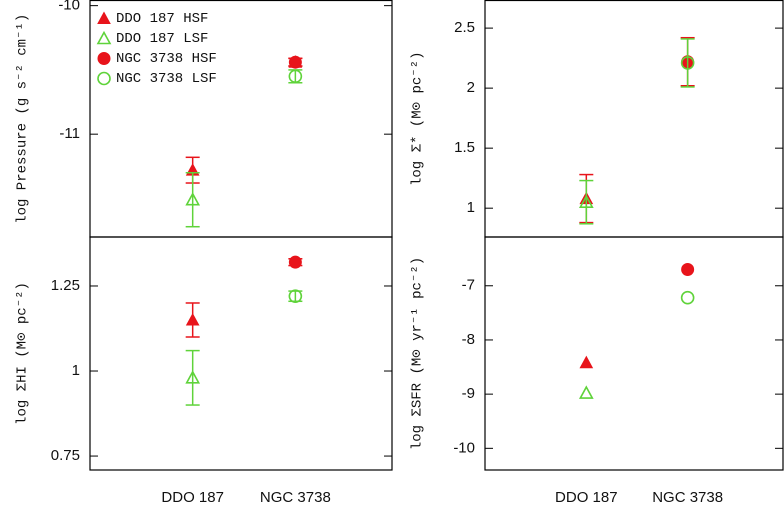 The height and width of the screenshot is (514, 784). Describe the element at coordinates (69, 133) in the screenshot. I see `y-tick-label: -11` at that location.